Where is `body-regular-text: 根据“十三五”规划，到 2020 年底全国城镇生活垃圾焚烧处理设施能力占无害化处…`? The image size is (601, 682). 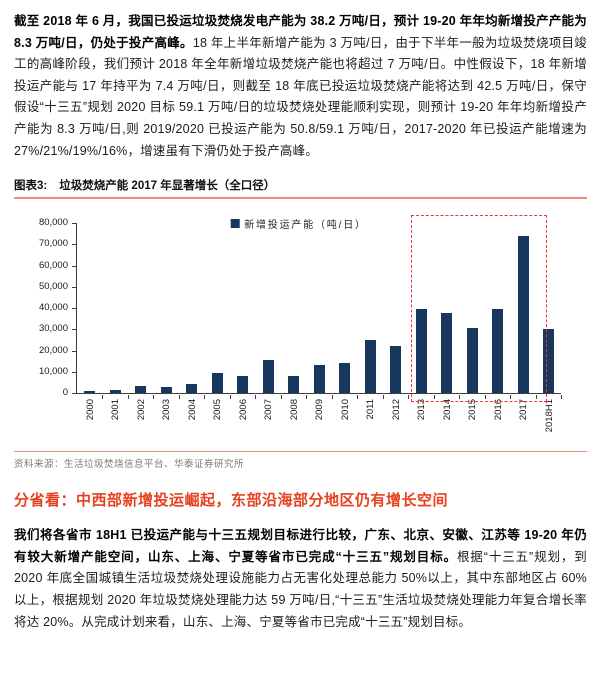 body-regular-text: 根据“十三五”规划，到 2020 年底全国城镇生活垃圾焚烧处理设施能力占无害化处… is located at coordinates (300, 589).